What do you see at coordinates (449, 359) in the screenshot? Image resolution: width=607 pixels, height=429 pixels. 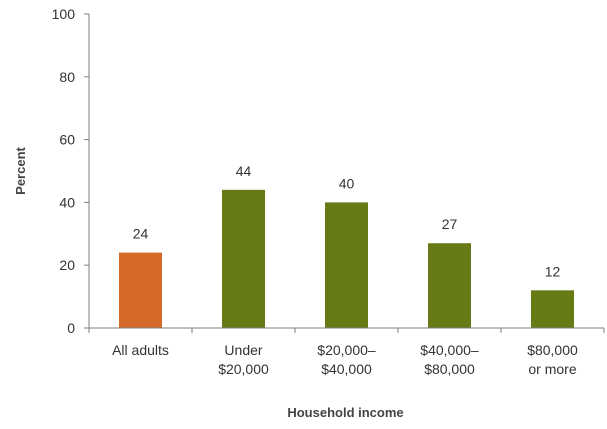 I see `x-tick-label: $40,000– $80,000` at bounding box center [449, 359].